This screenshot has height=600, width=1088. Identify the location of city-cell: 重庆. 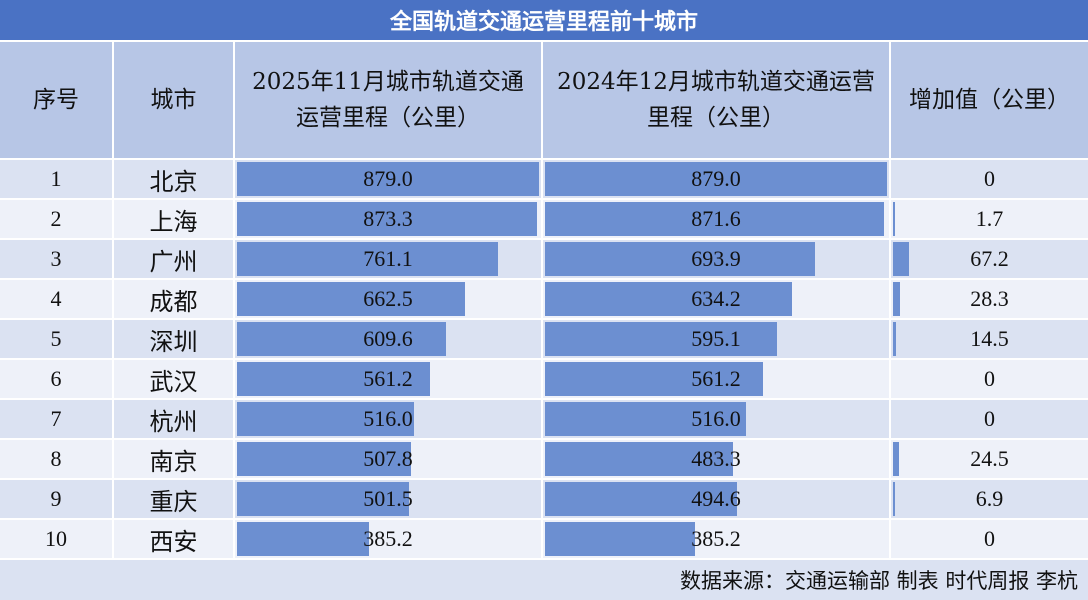
(173, 499).